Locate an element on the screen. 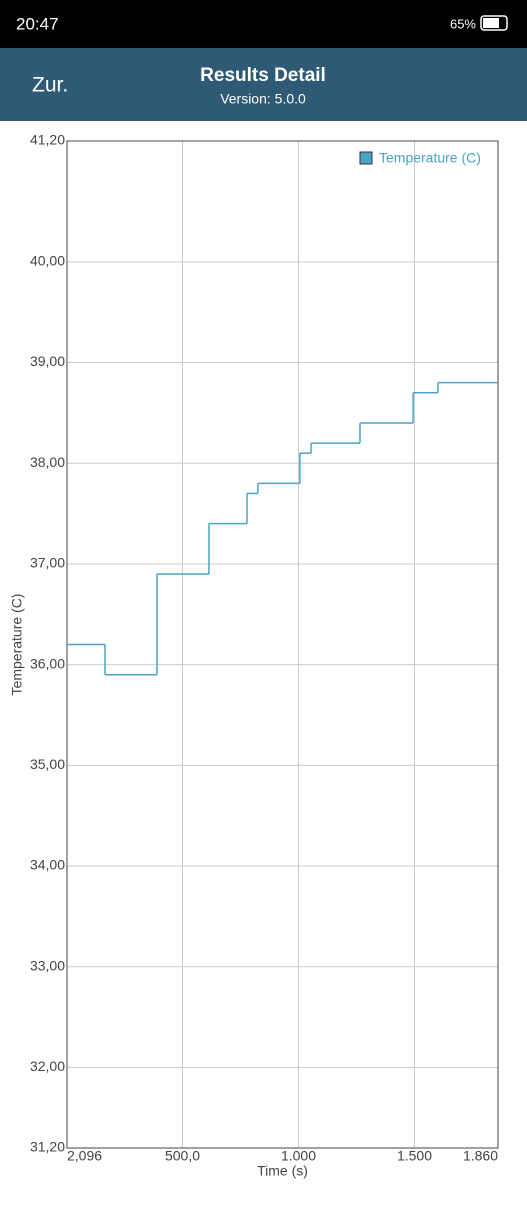 This screenshot has height=1205, width=527. x-tick-label: 1.000 is located at coordinates (298, 1156).